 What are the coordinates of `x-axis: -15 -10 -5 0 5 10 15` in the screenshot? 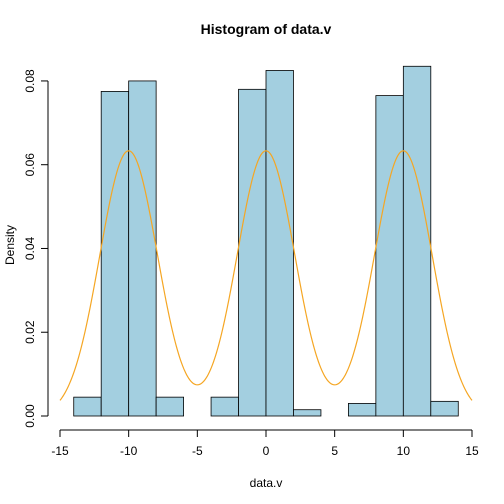 It's located at (265, 443).